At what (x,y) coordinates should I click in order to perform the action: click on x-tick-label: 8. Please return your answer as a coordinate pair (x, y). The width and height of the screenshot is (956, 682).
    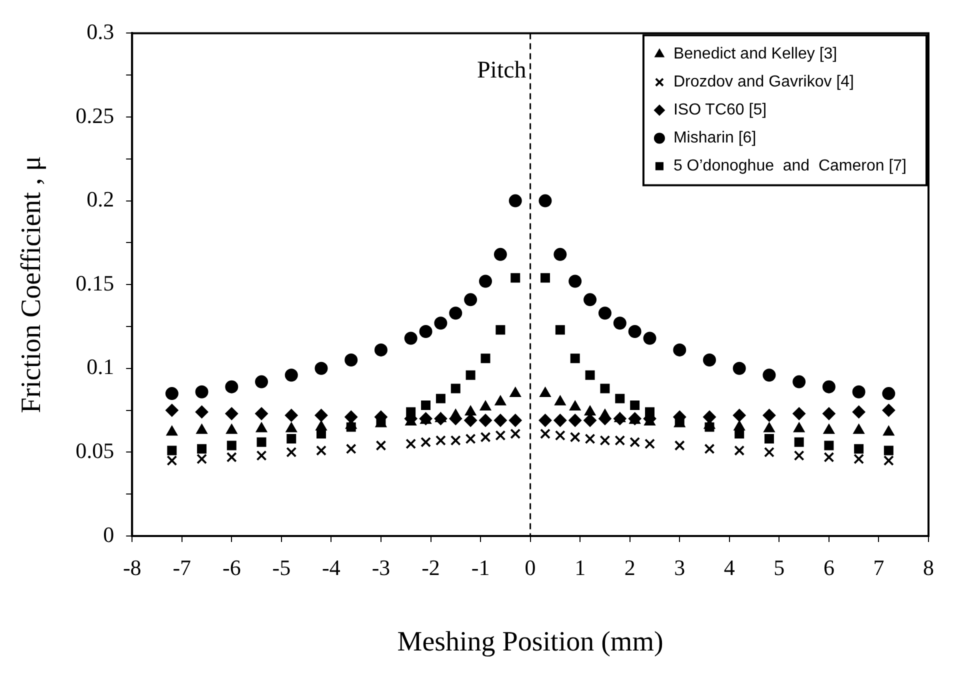
    Looking at the image, I should click on (928, 567).